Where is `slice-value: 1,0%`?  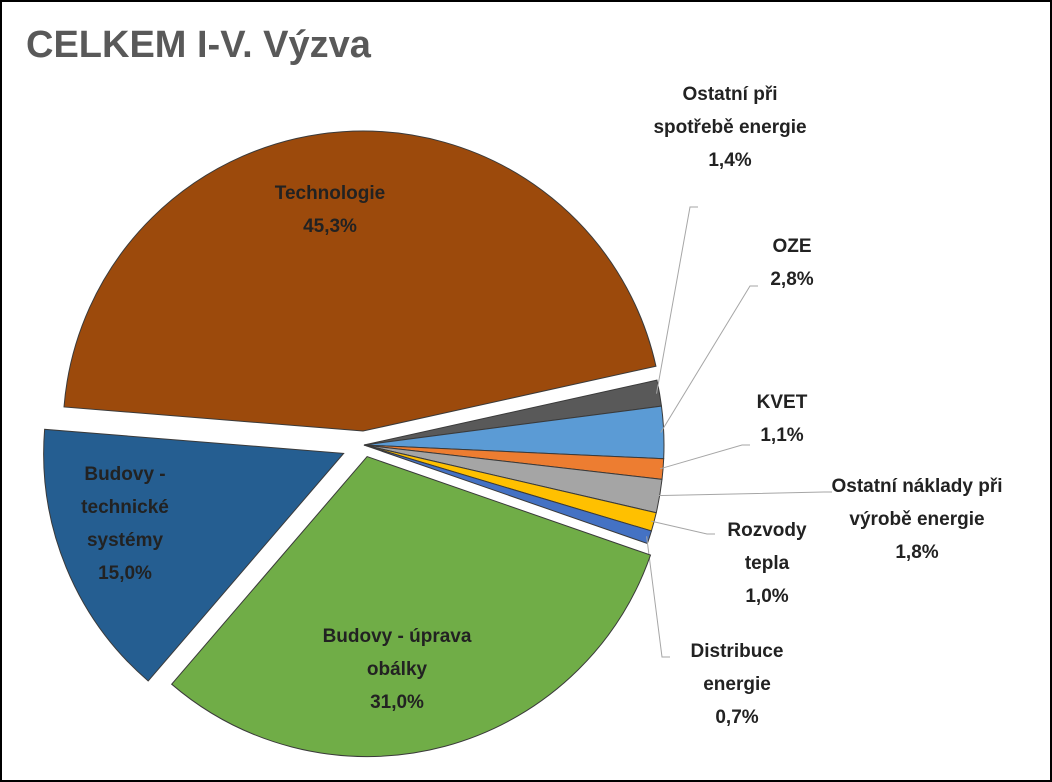 slice-value: 1,0% is located at coordinates (767, 596).